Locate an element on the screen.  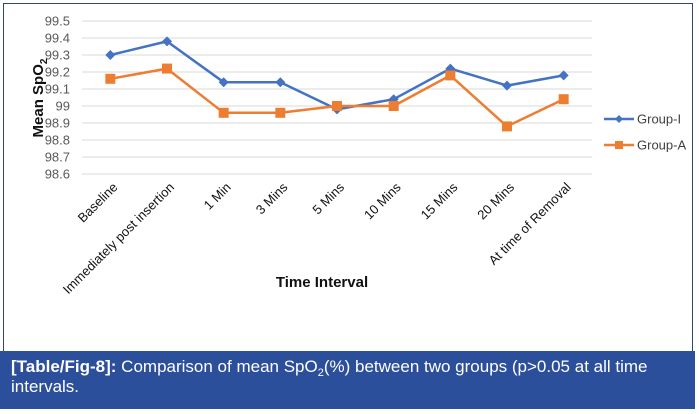
y-tick-label: 99.4 is located at coordinates (57, 38).